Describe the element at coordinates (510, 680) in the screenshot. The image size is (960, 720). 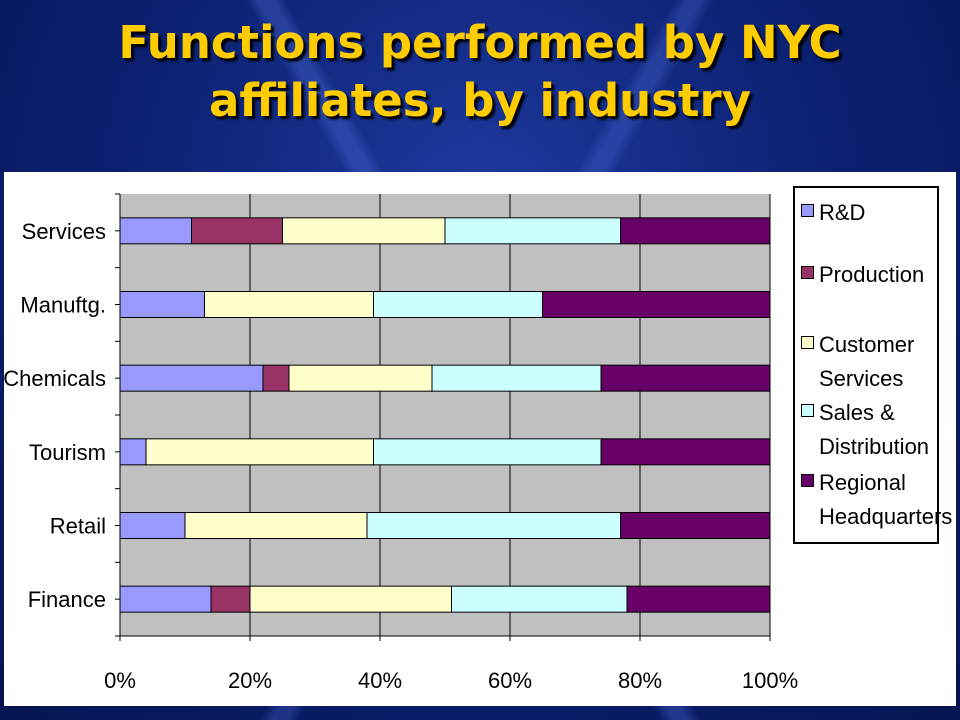
I see `x-tick-label: 60%` at that location.